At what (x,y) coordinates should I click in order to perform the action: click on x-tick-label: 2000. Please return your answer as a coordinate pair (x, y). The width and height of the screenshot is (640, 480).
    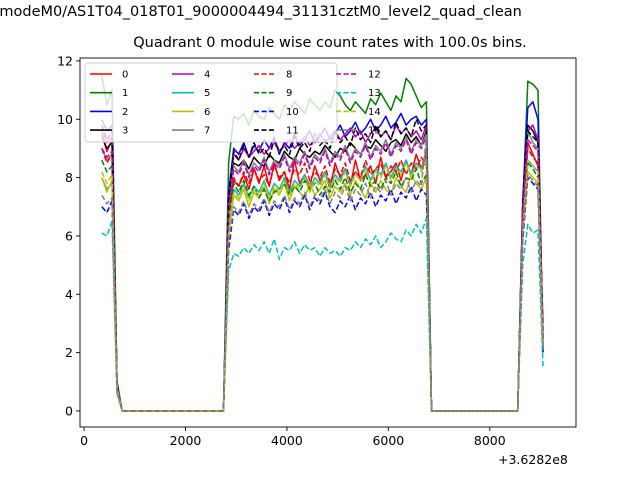
    Looking at the image, I should click on (186, 440).